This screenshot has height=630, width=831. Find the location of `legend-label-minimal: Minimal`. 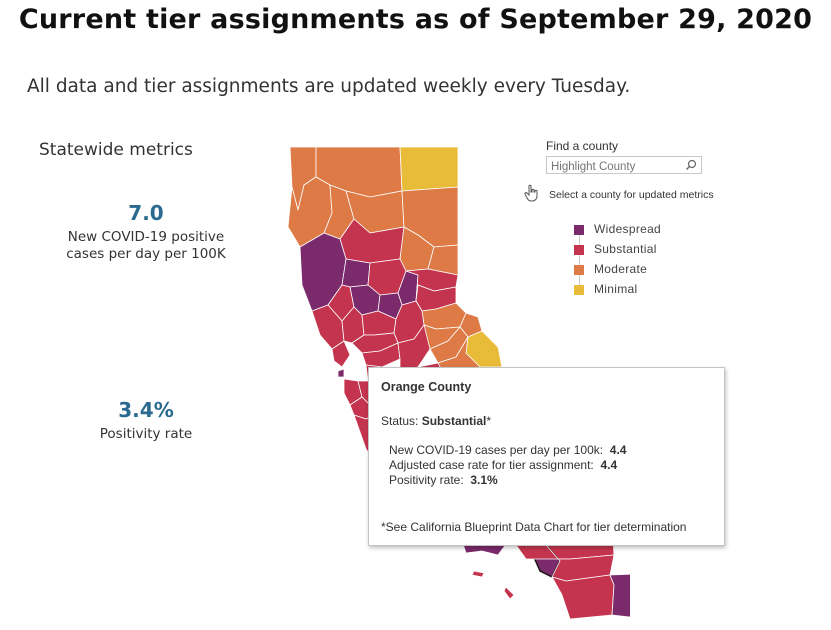

legend-label-minimal: Minimal is located at coordinates (616, 289).